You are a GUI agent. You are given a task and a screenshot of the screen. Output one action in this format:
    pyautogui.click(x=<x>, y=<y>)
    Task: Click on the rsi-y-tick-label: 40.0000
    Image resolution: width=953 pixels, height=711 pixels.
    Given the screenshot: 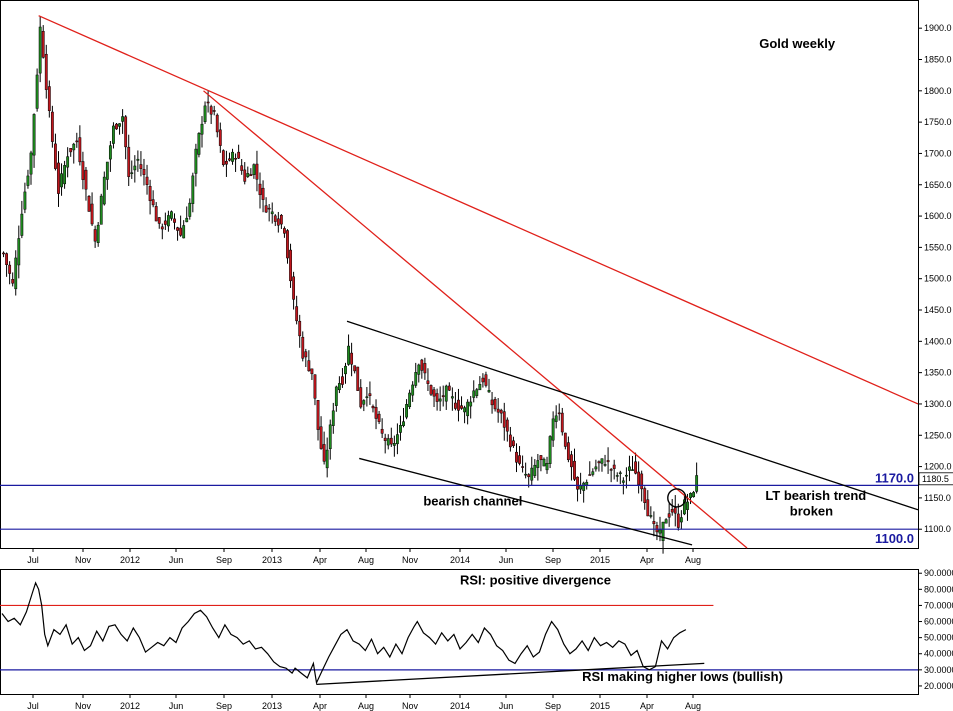 What is the action you would take?
    pyautogui.click(x=938, y=654)
    